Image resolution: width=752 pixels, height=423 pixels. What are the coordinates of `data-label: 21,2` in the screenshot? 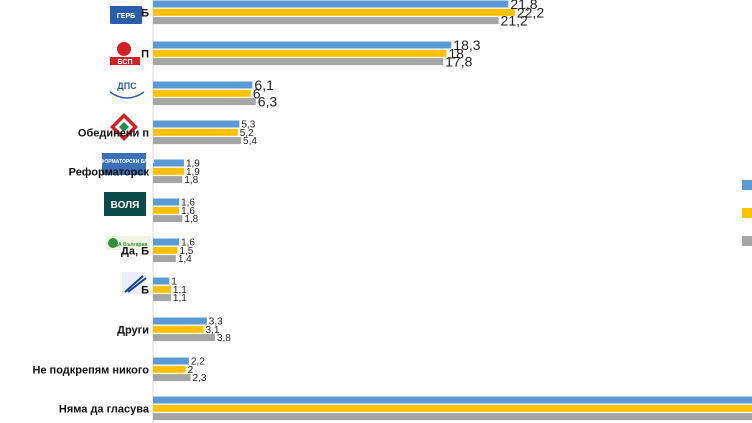 It's located at (514, 21).